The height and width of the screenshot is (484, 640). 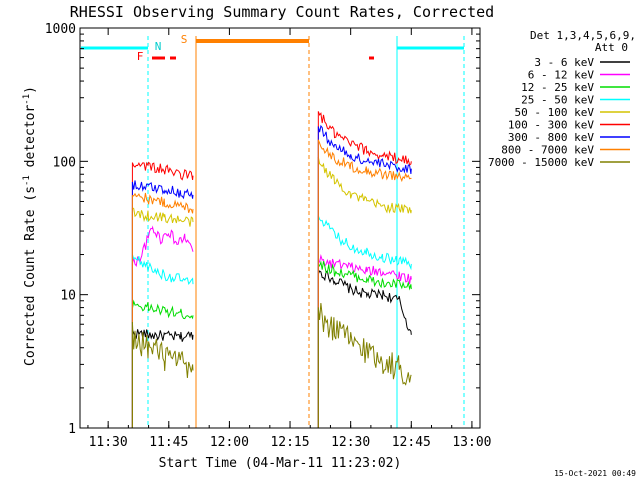 I want to click on legend-entry-label: 7000 - 15000 keV, so click(x=541, y=162).